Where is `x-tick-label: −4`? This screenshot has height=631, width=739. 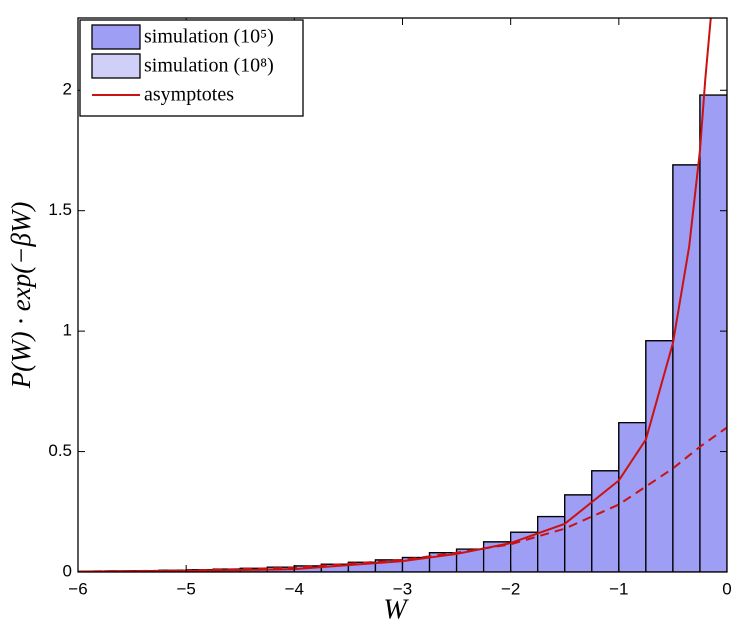 x-tick-label: −4 is located at coordinates (294, 588).